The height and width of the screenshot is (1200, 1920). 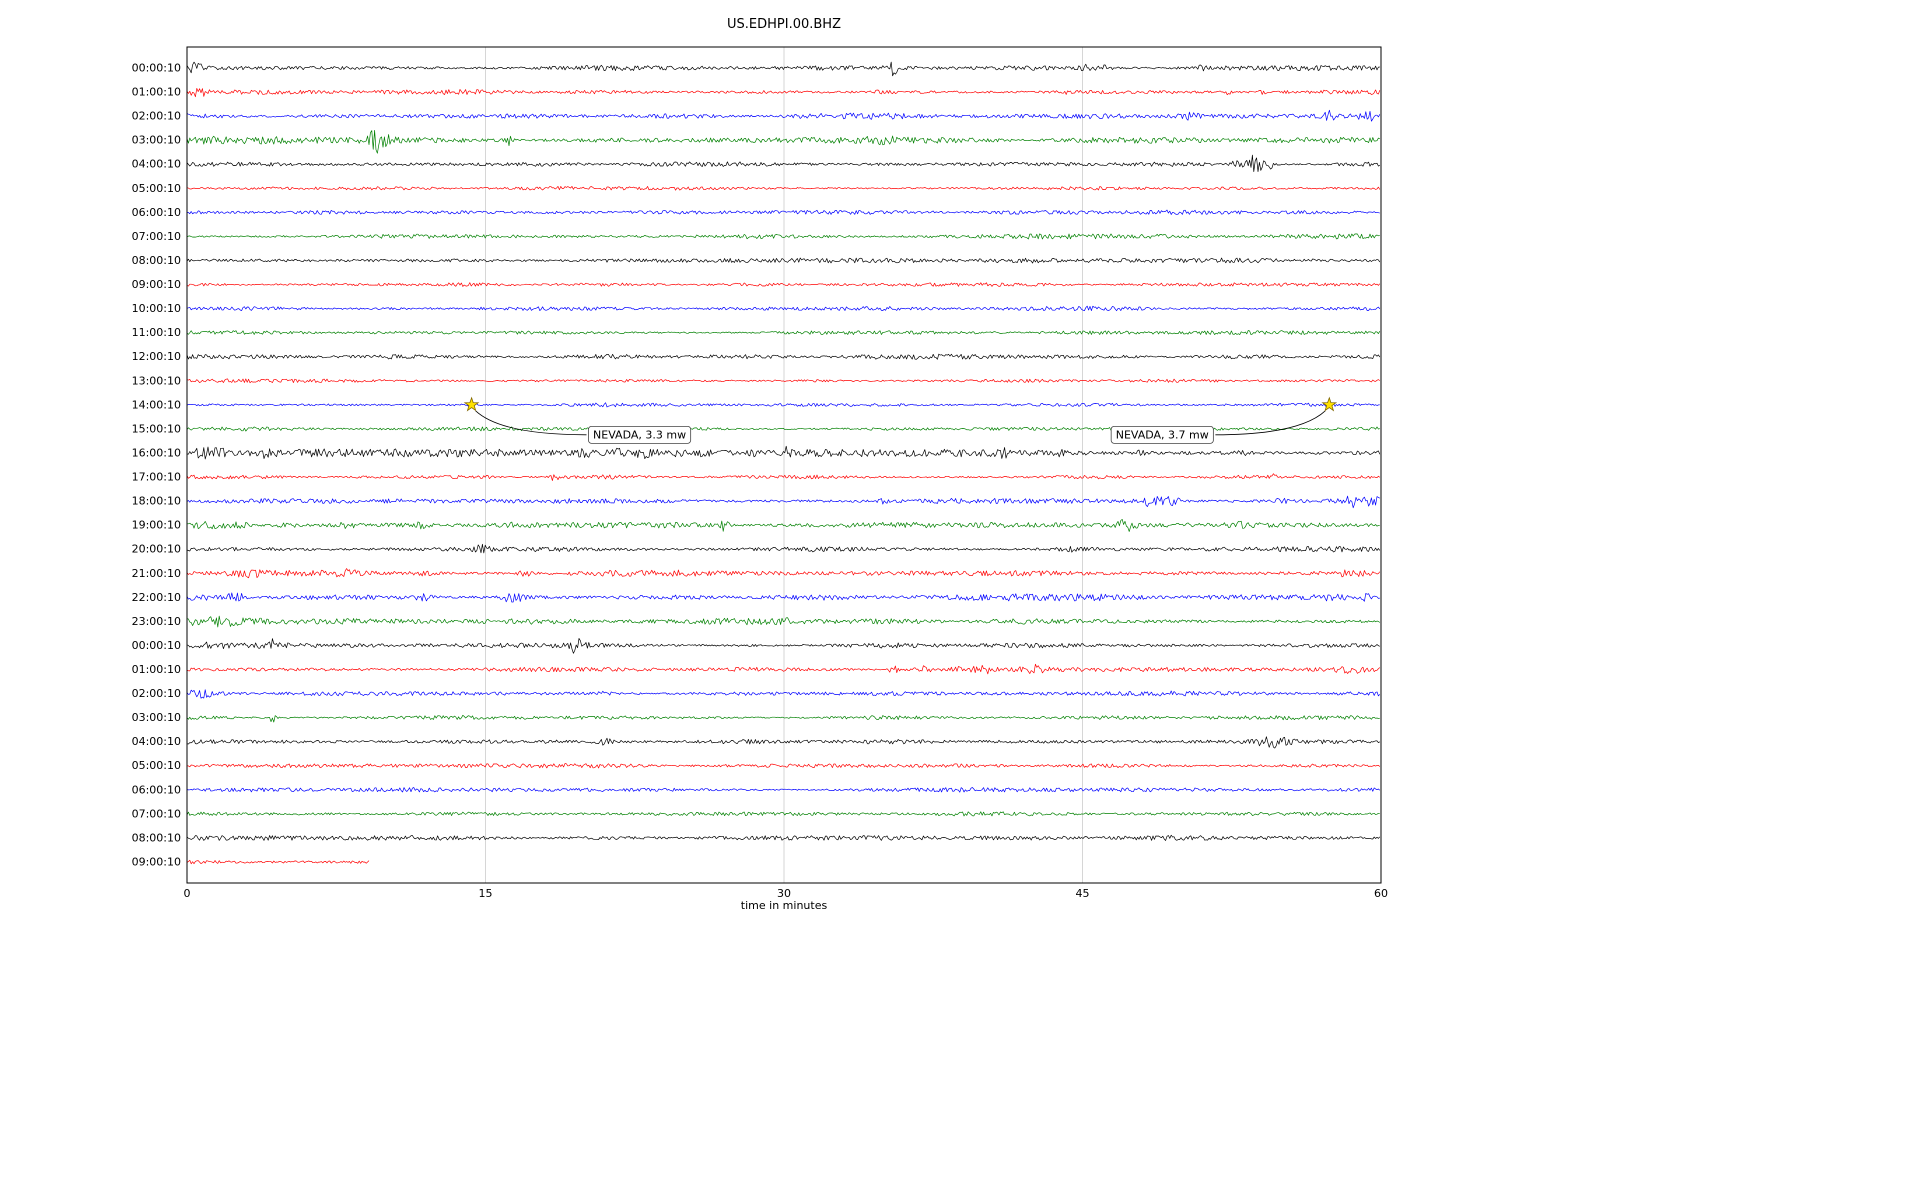 What do you see at coordinates (784, 905) in the screenshot?
I see `x-axis-label: time in minutes` at bounding box center [784, 905].